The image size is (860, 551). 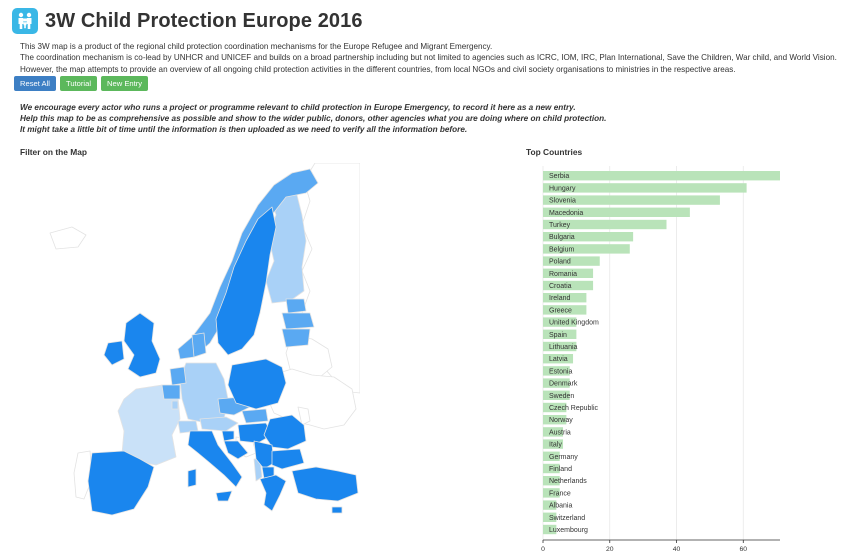 What do you see at coordinates (325, 484) in the screenshot?
I see `map-country-turkey` at bounding box center [325, 484].